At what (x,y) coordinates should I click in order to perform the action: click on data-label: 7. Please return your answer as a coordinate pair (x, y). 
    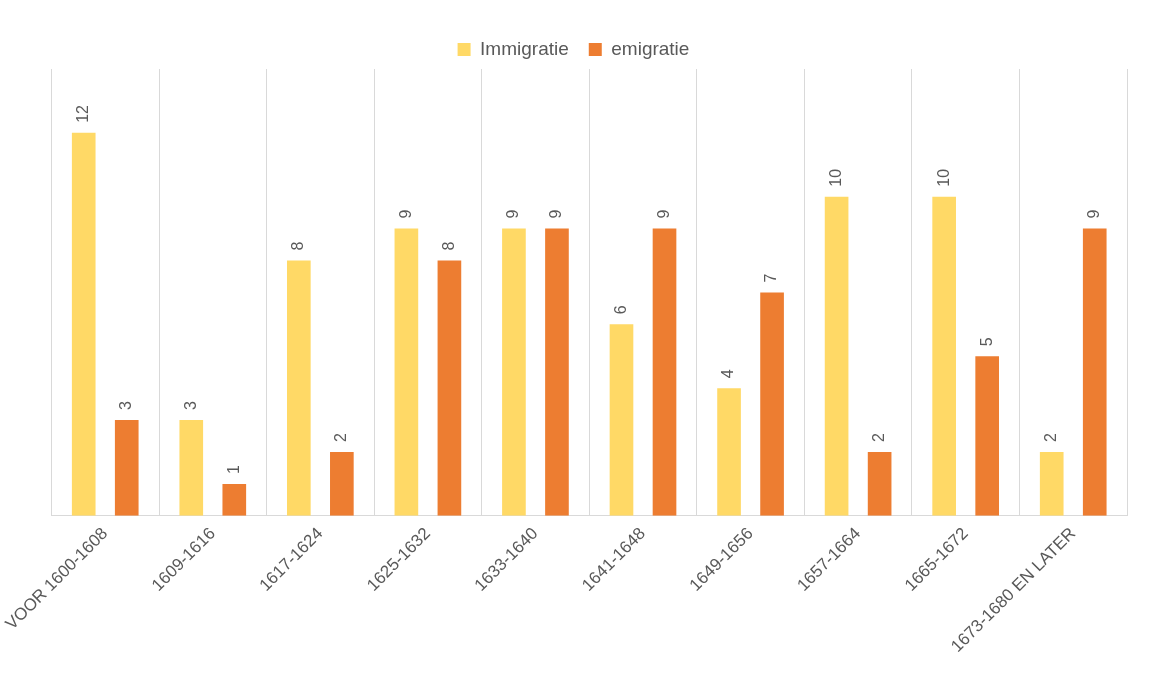
    Looking at the image, I should click on (771, 278).